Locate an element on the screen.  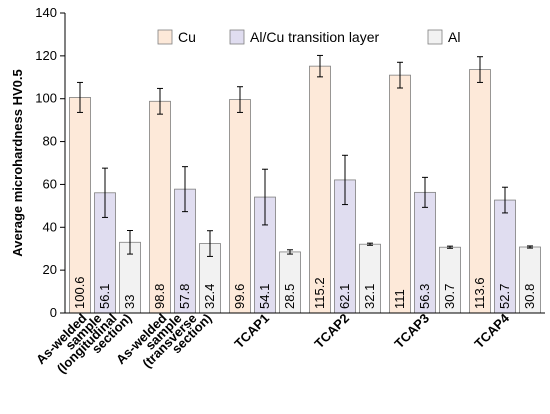
x-category-label: TCAP1 is located at coordinates (251, 331).